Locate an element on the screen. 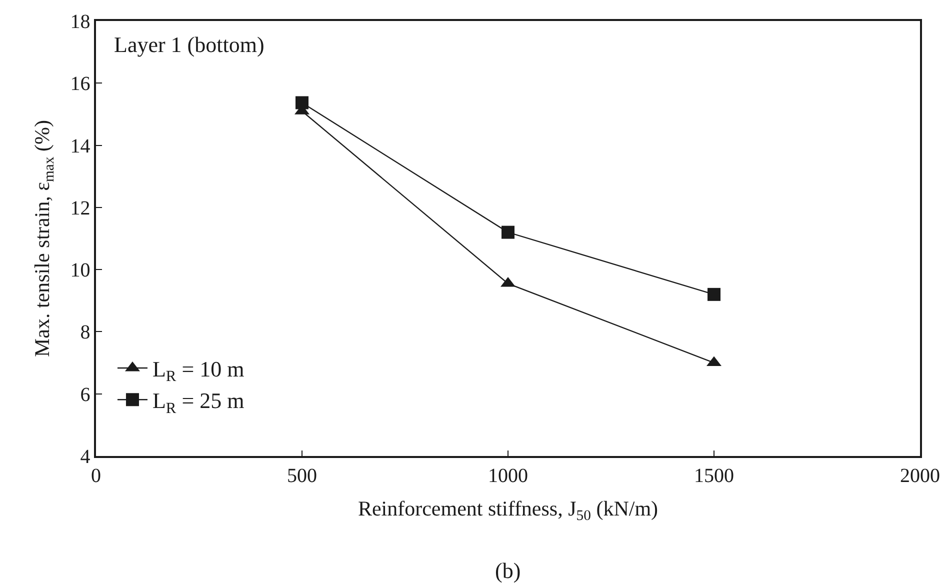  text: (b) is located at coordinates (508, 570).